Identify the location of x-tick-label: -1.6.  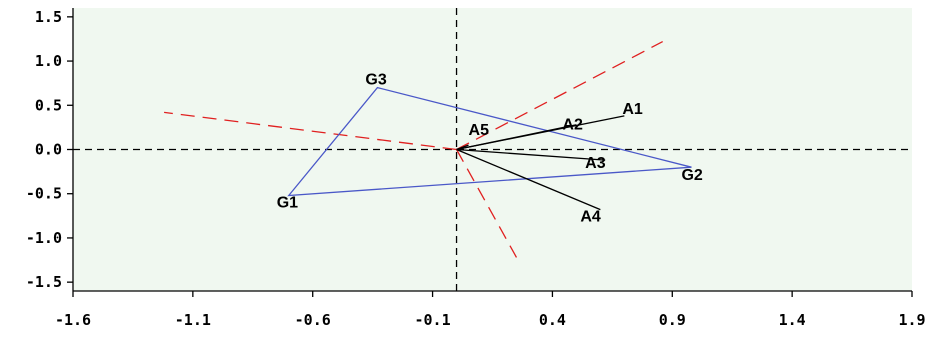
(73, 320).